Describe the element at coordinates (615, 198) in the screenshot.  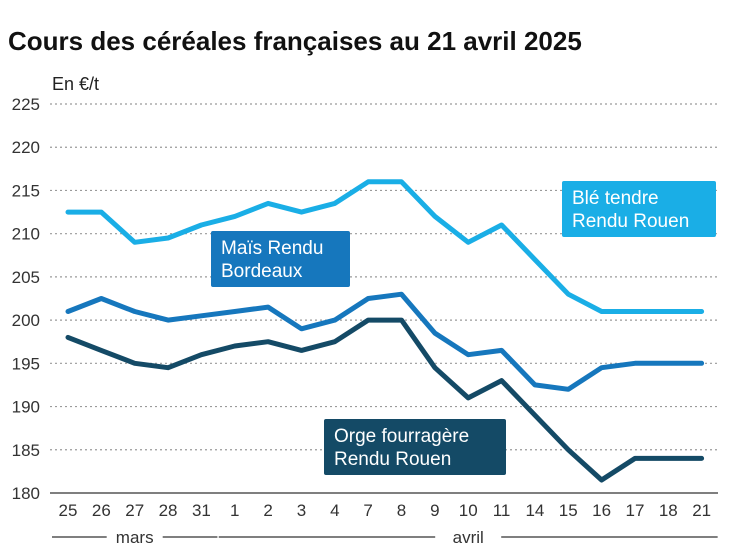
I see `series-label-text: Blé tendre` at that location.